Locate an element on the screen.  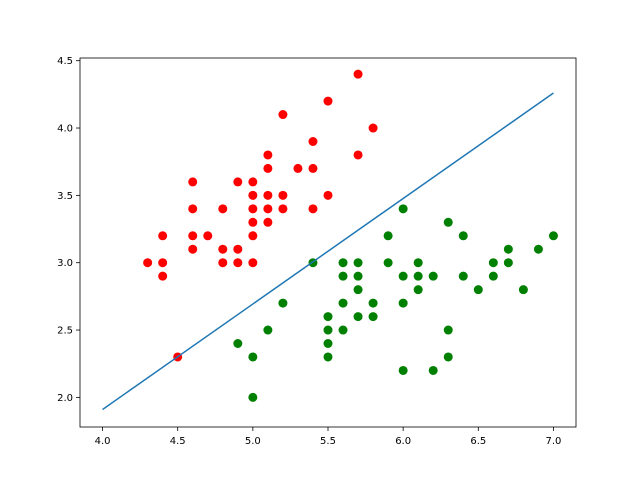
x-tick-label-4: 6.0 is located at coordinates (403, 441).